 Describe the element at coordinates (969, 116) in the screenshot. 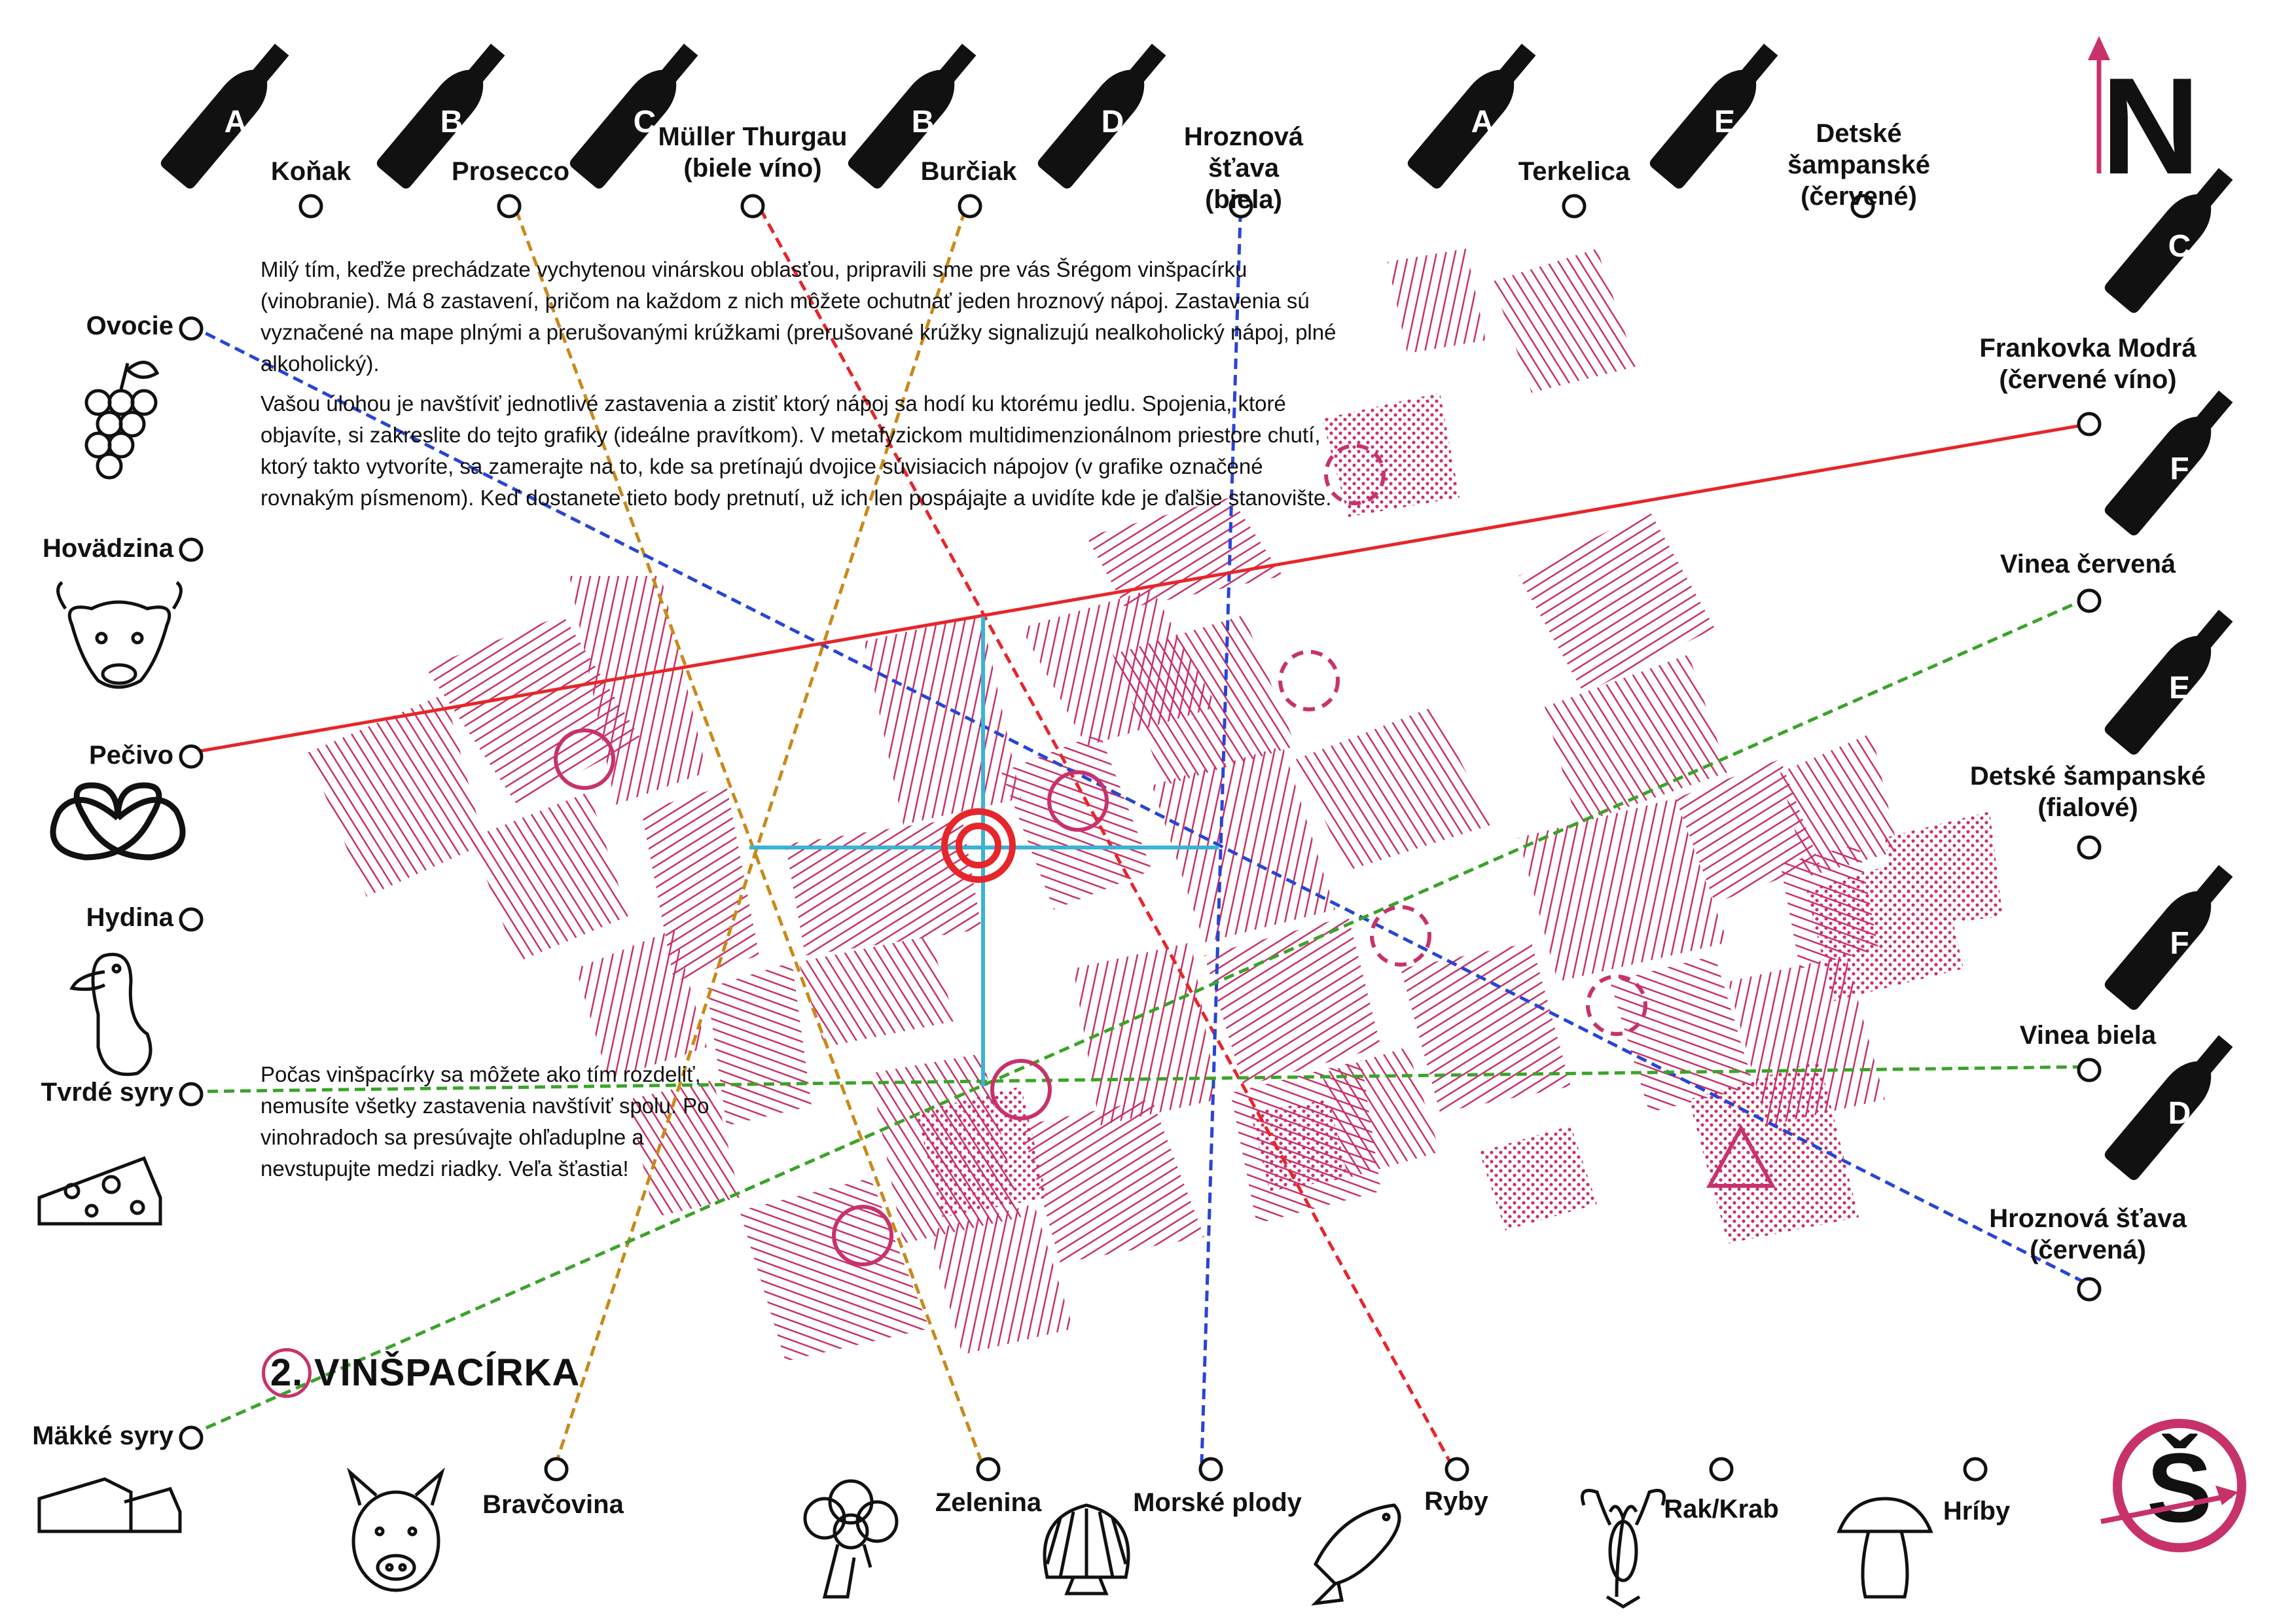

I see `bottles-top: A B C B D A E` at that location.